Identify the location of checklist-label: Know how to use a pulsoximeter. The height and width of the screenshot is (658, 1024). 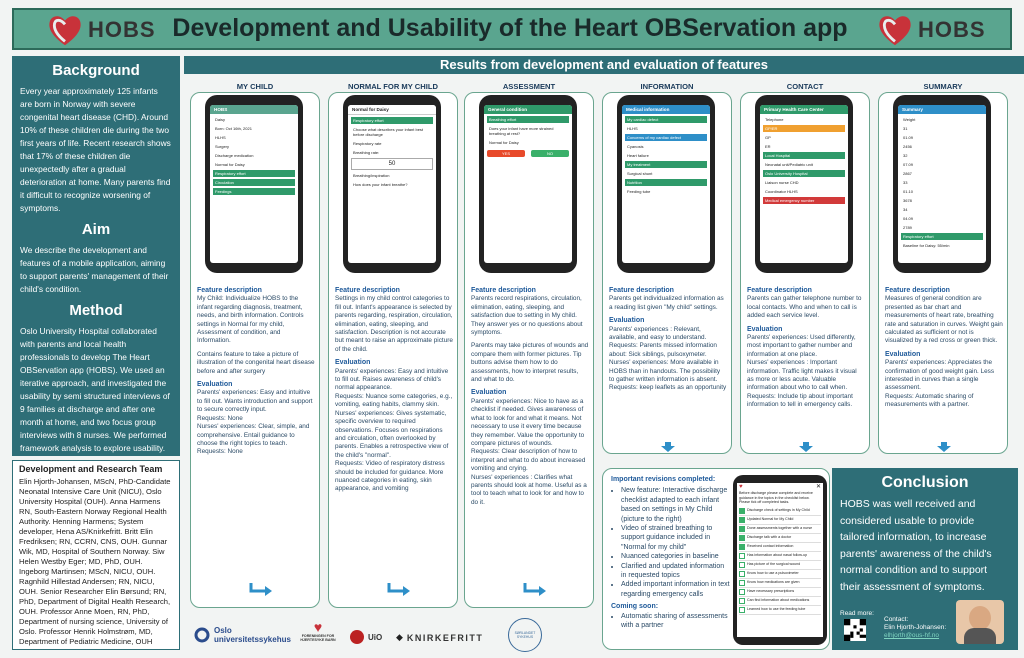
(773, 573).